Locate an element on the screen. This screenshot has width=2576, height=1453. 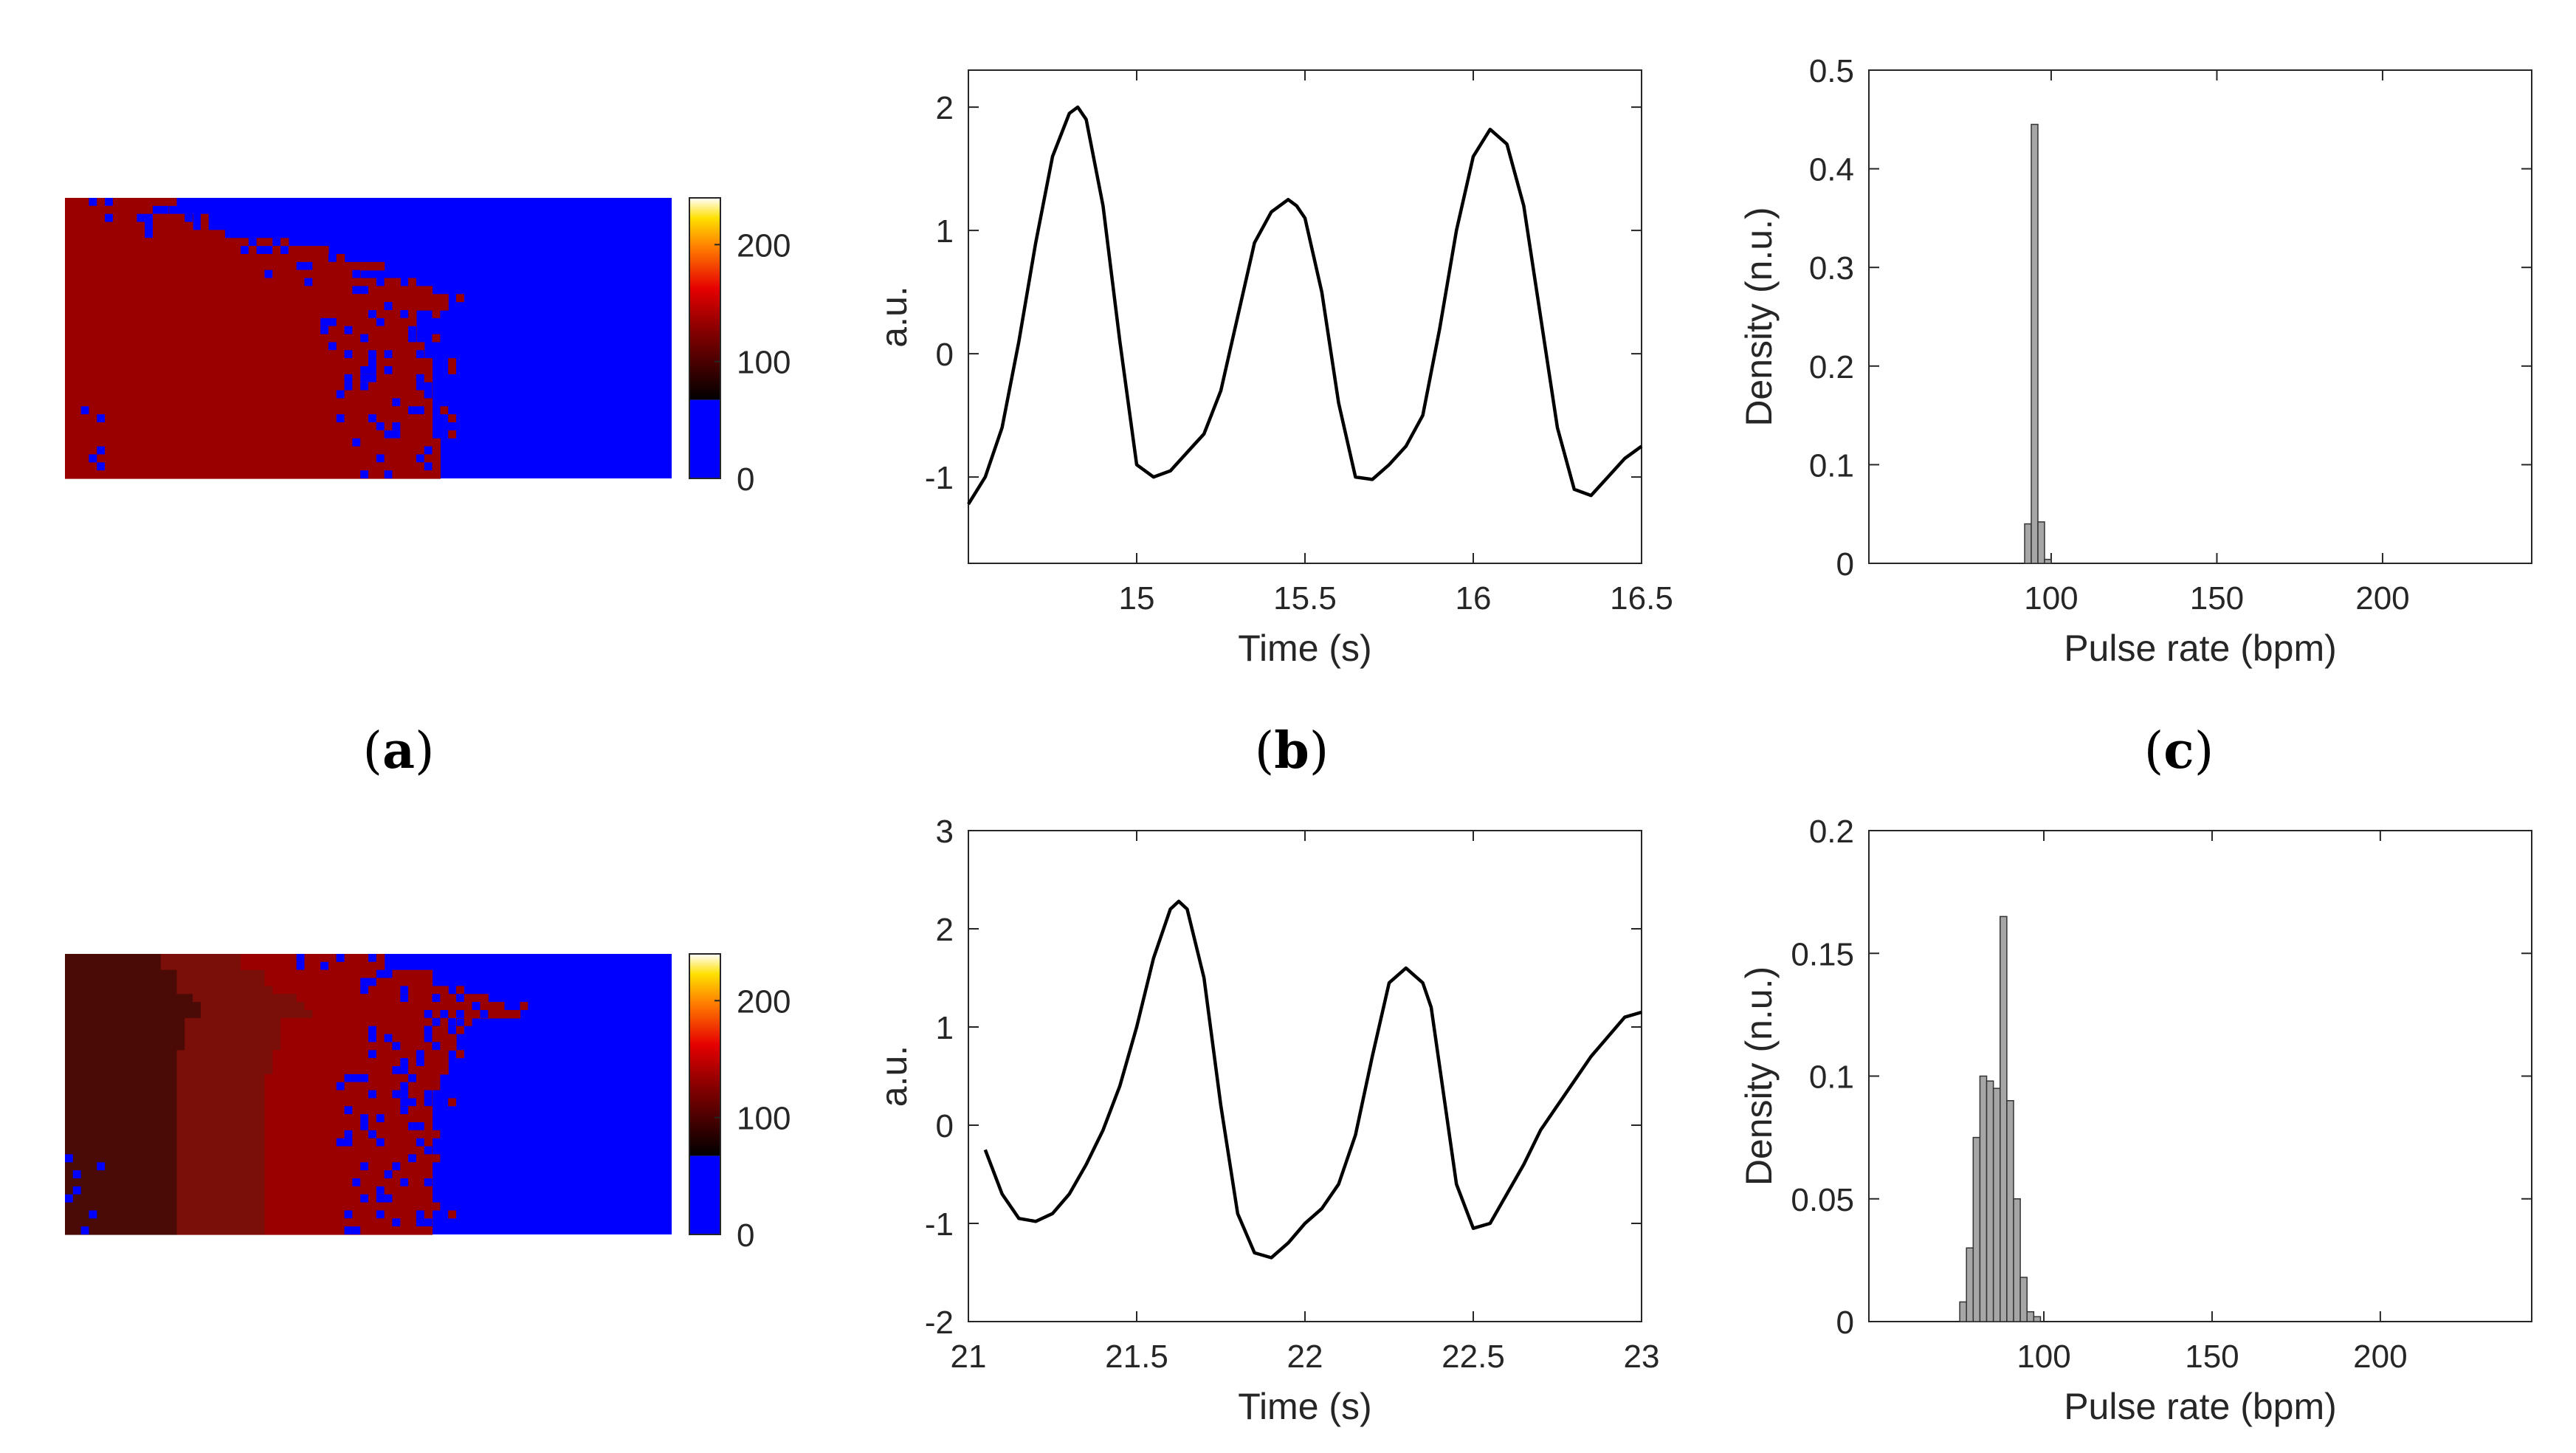
subfigure-label-open: ( is located at coordinates (1265, 751).